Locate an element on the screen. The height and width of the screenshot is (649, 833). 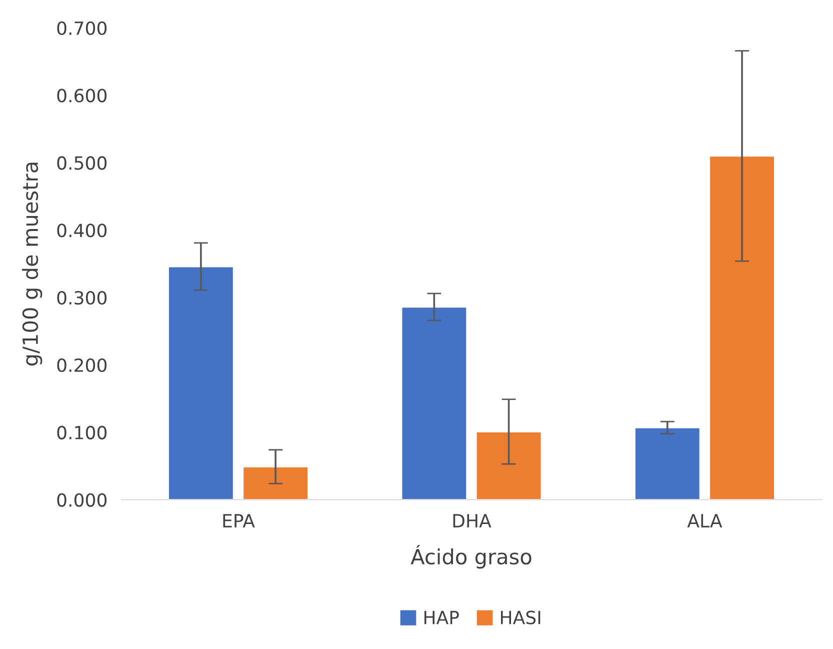
y-tick-label: 0.000 is located at coordinates (82, 500).